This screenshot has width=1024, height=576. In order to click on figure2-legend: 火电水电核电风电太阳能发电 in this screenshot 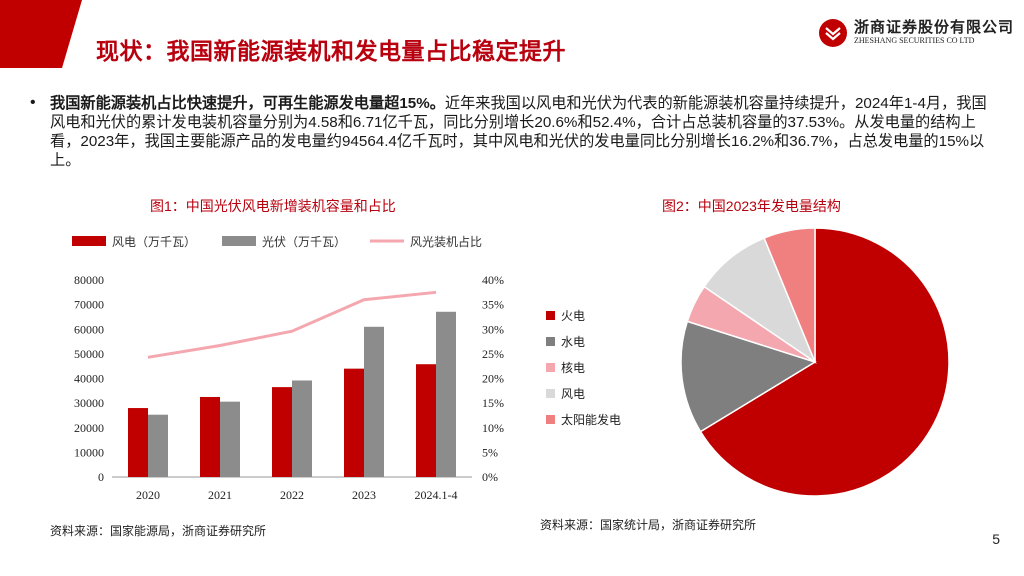, I will do `click(583, 367)`.